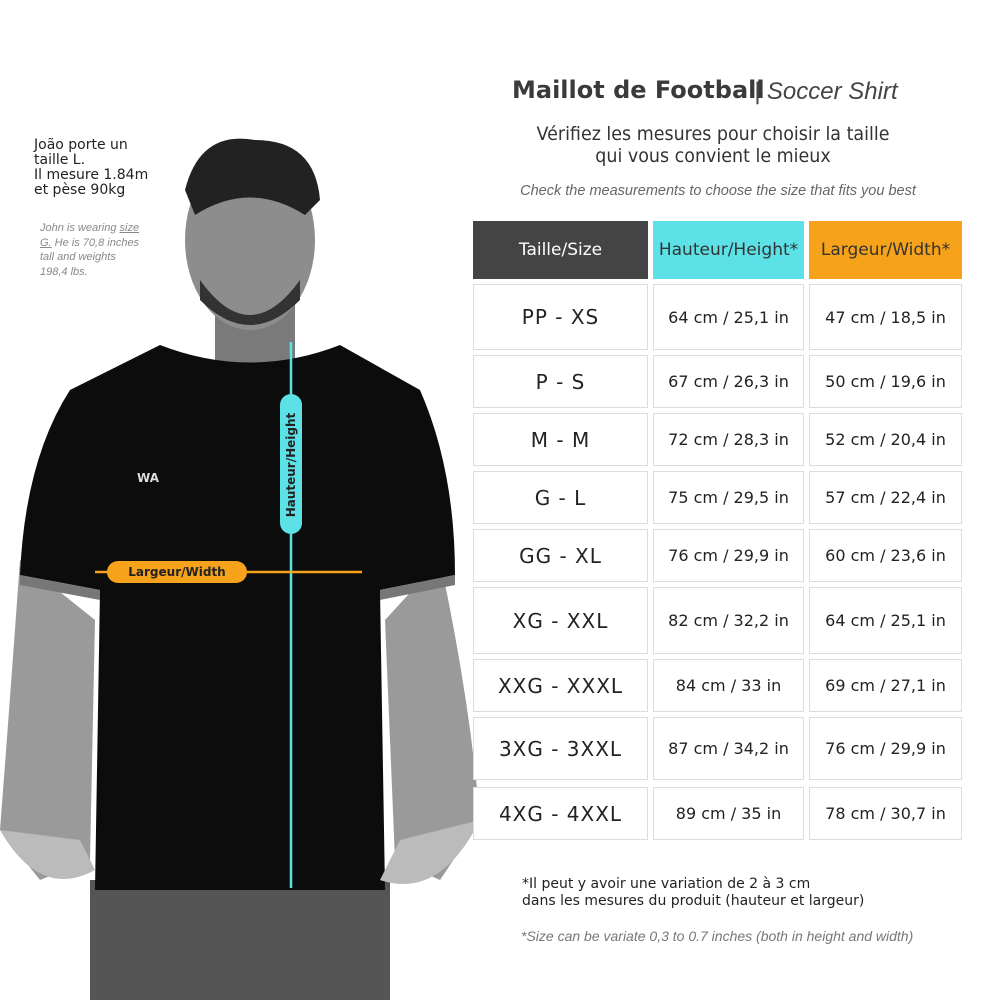 Image resolution: width=1000 pixels, height=1000 pixels. Describe the element at coordinates (177, 572) in the screenshot. I see `width-label: Largeur/Width` at that location.